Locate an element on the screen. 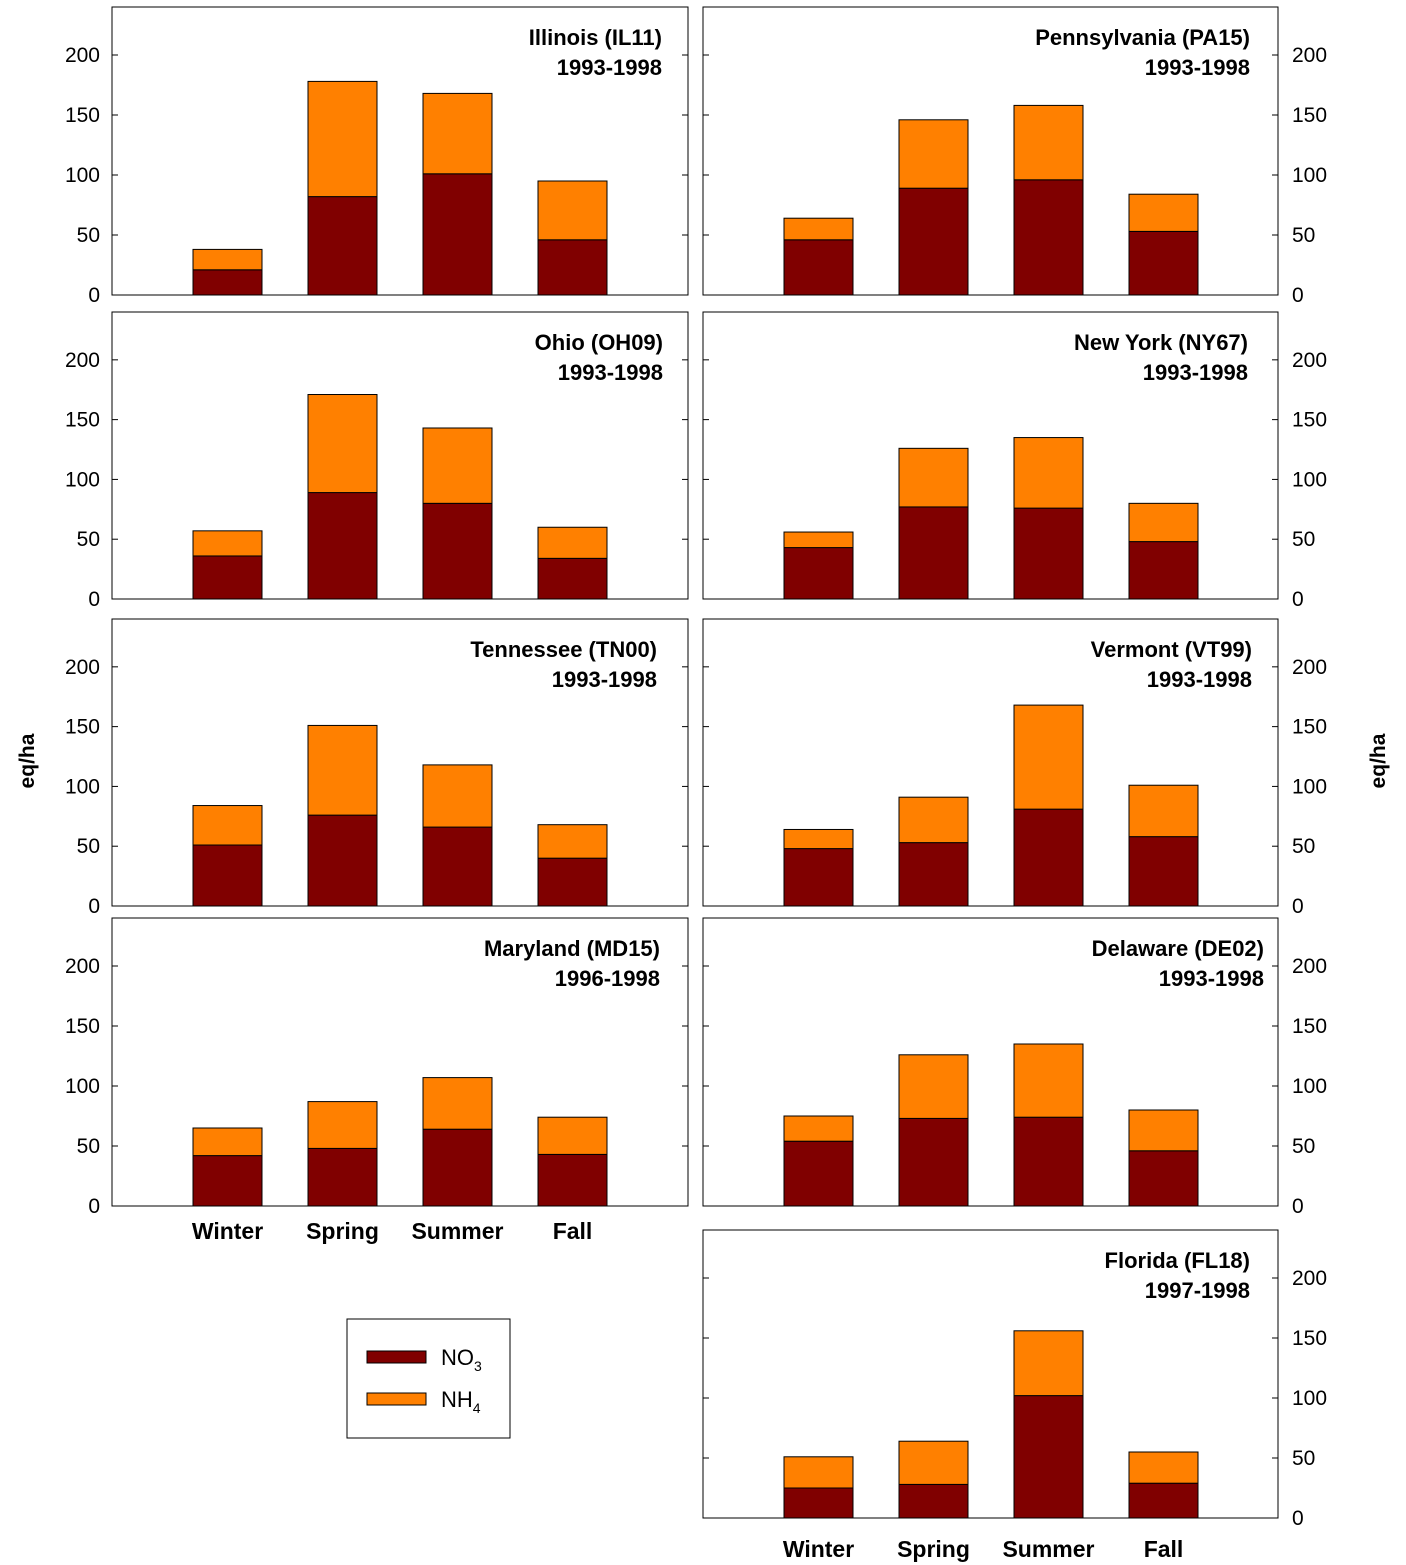 This screenshot has height=1565, width=1406. panel-pennsylvania-pa15: 0 50 100 150 200 Pennsylvania (PA15) 1993-1998 is located at coordinates (1014, 156).